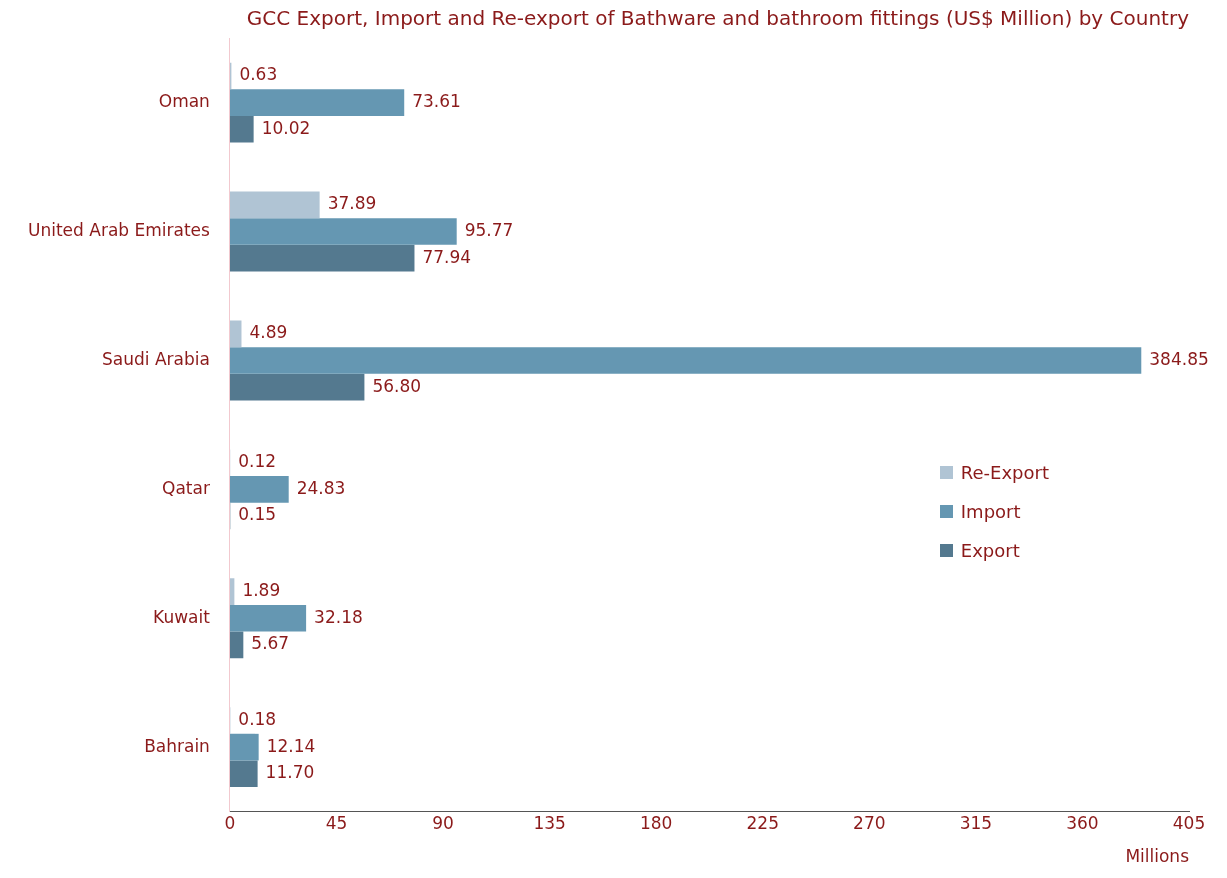 Image resolution: width=1227 pixels, height=878 pixels. Describe the element at coordinates (270, 643) in the screenshot. I see `data-label: 5.67` at that location.